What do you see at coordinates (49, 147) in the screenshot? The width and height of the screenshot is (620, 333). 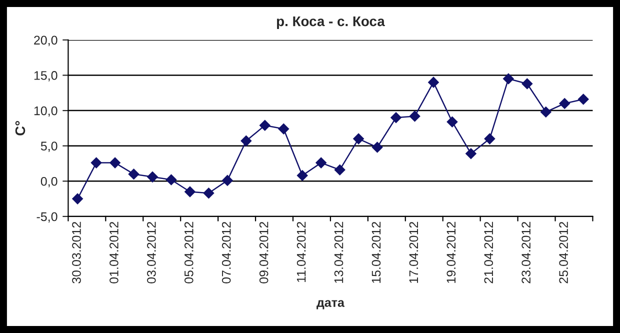 I see `y-tick-label: 5,0` at bounding box center [49, 147].